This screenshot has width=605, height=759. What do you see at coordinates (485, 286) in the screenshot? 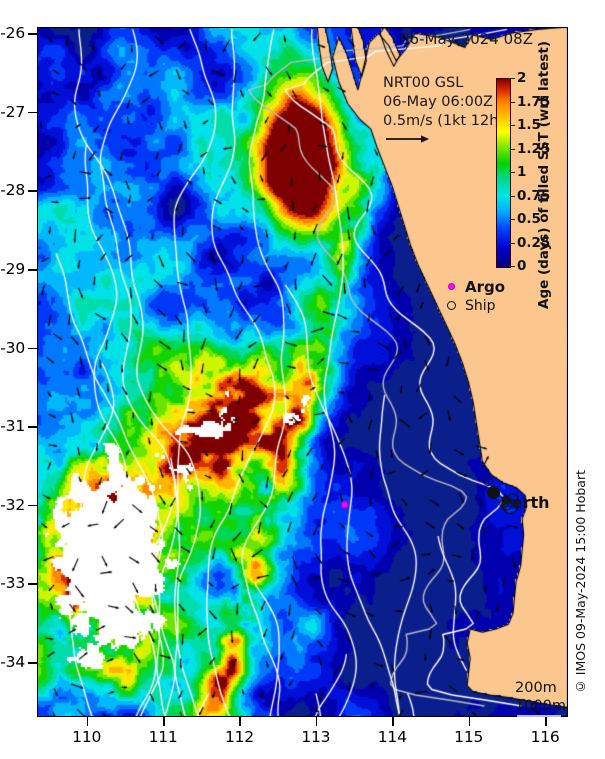
I see `legend-label-argo: Argo` at bounding box center [485, 286].